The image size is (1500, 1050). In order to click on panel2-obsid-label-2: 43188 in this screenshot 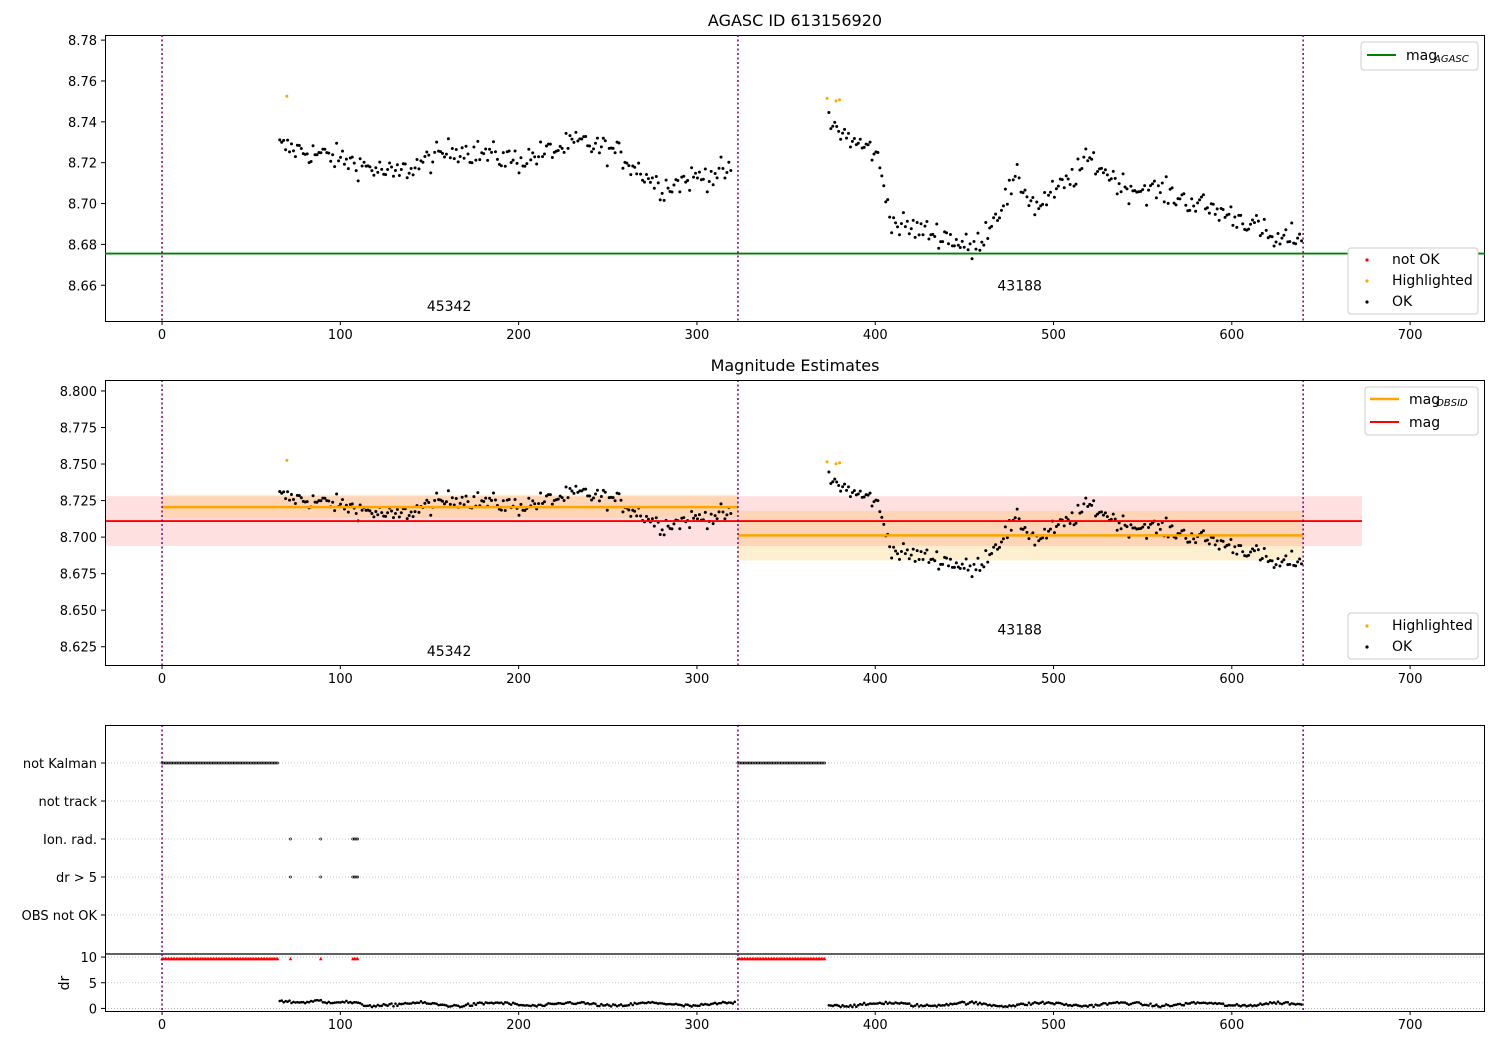, I will do `click(1019, 630)`.